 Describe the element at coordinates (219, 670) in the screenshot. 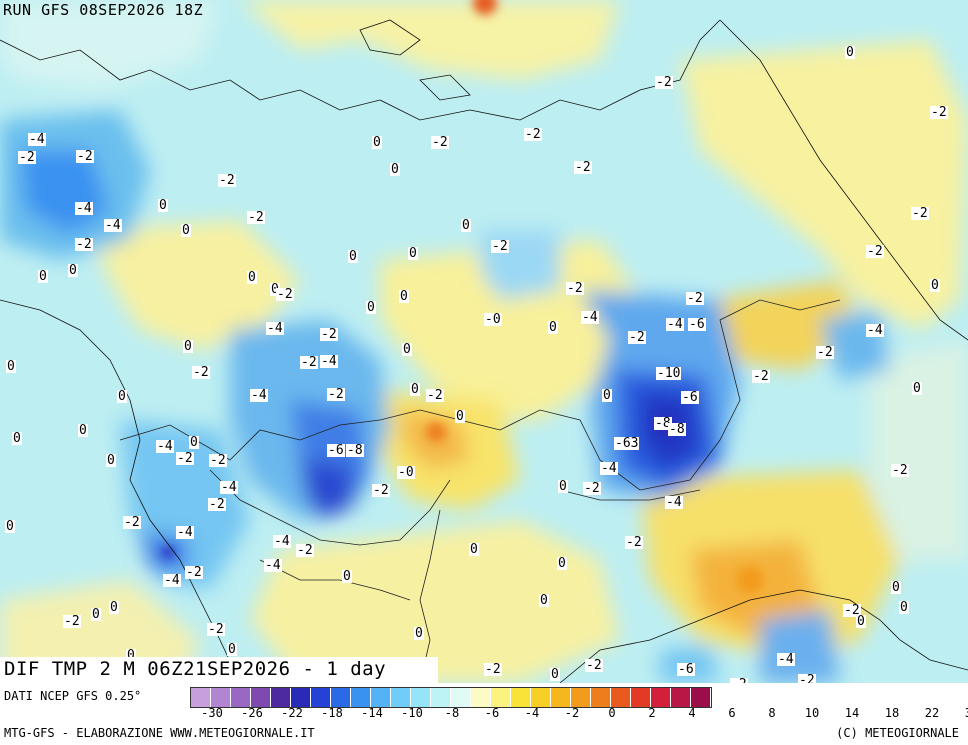

I see `title-box` at that location.